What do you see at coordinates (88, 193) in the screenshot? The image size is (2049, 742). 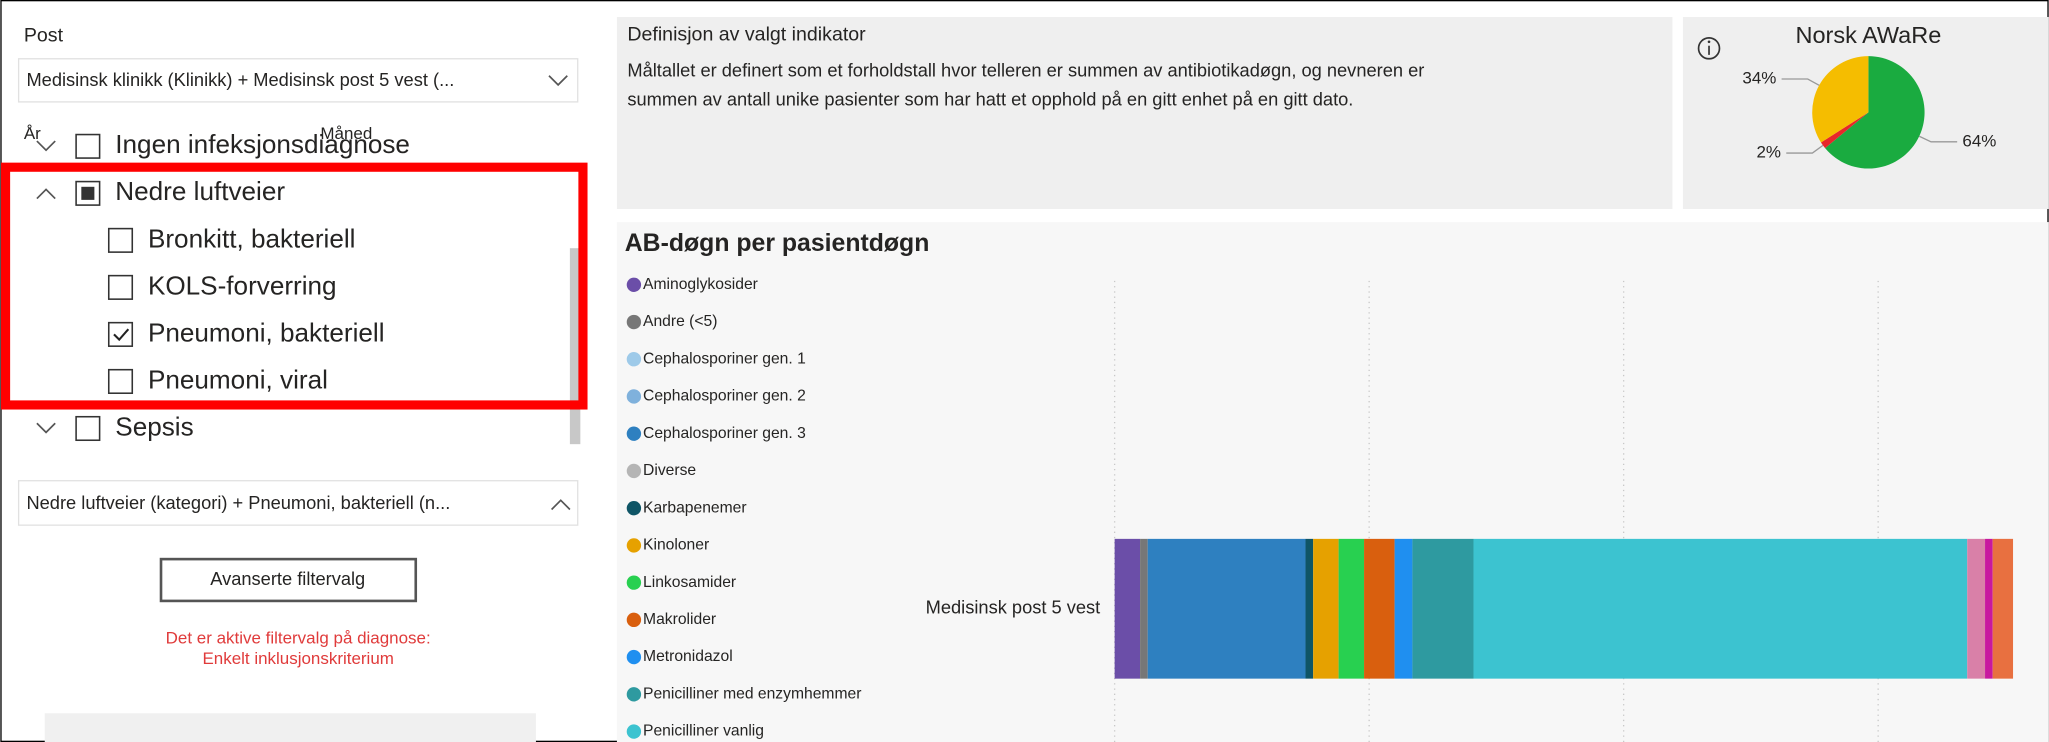 I see `checkbox-partial` at bounding box center [88, 193].